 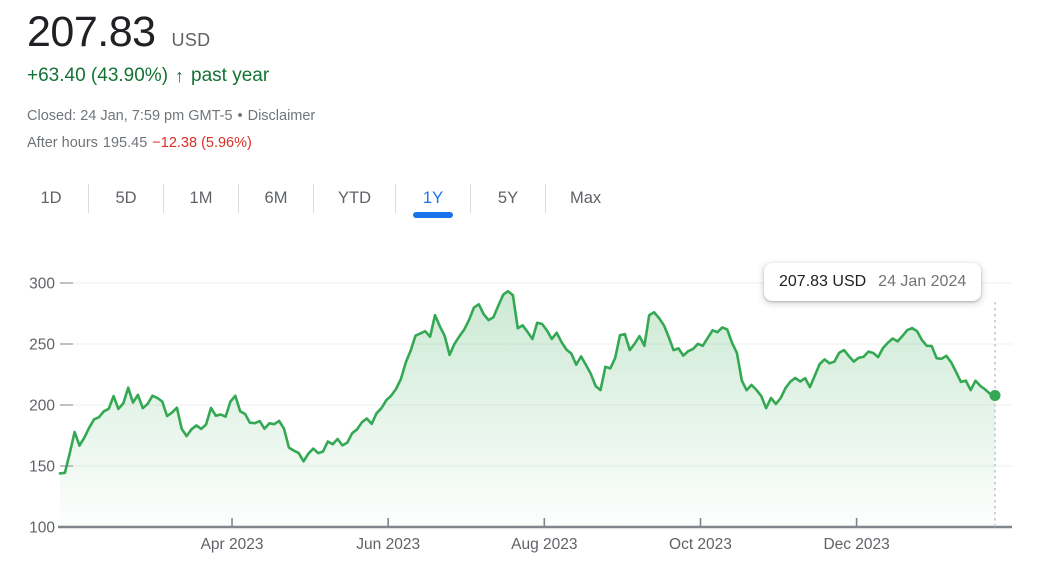 I want to click on y-axis-label: 150, so click(x=42, y=467).